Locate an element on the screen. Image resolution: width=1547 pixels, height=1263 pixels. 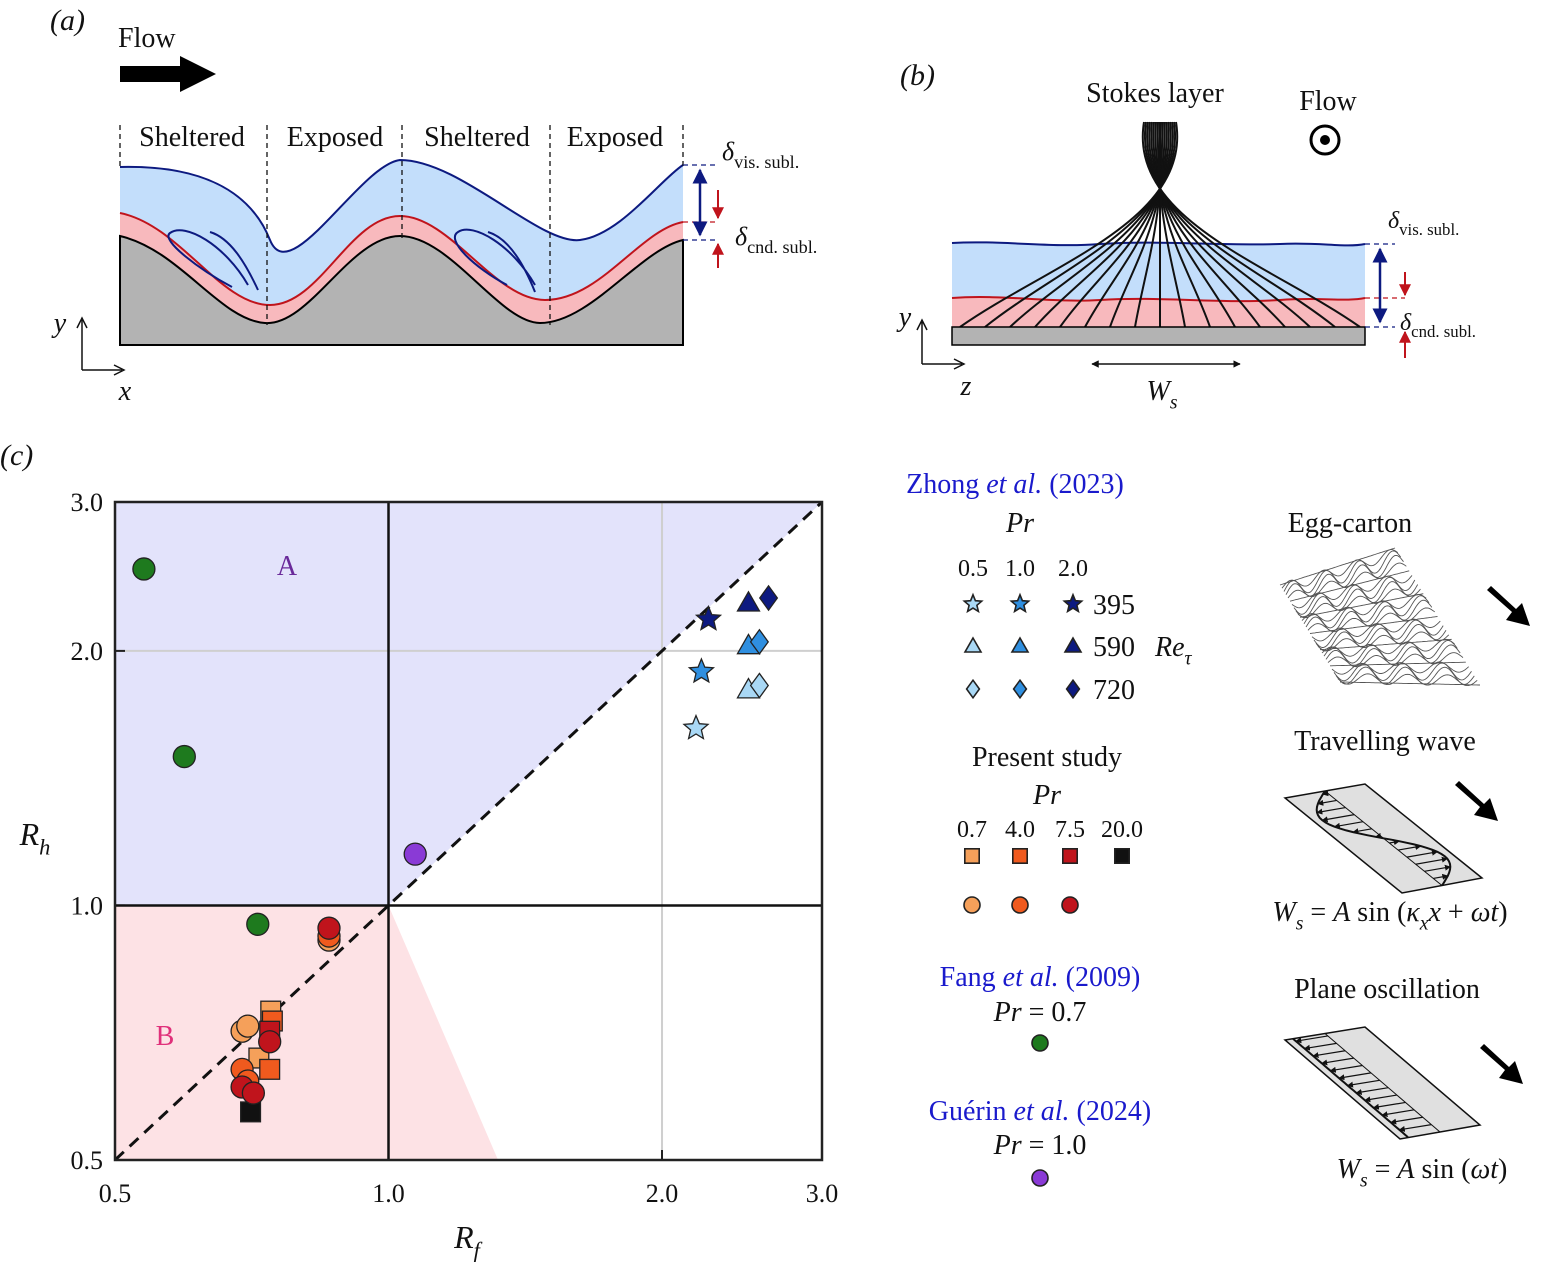
legend-column: 0.5 is located at coordinates (973, 569).